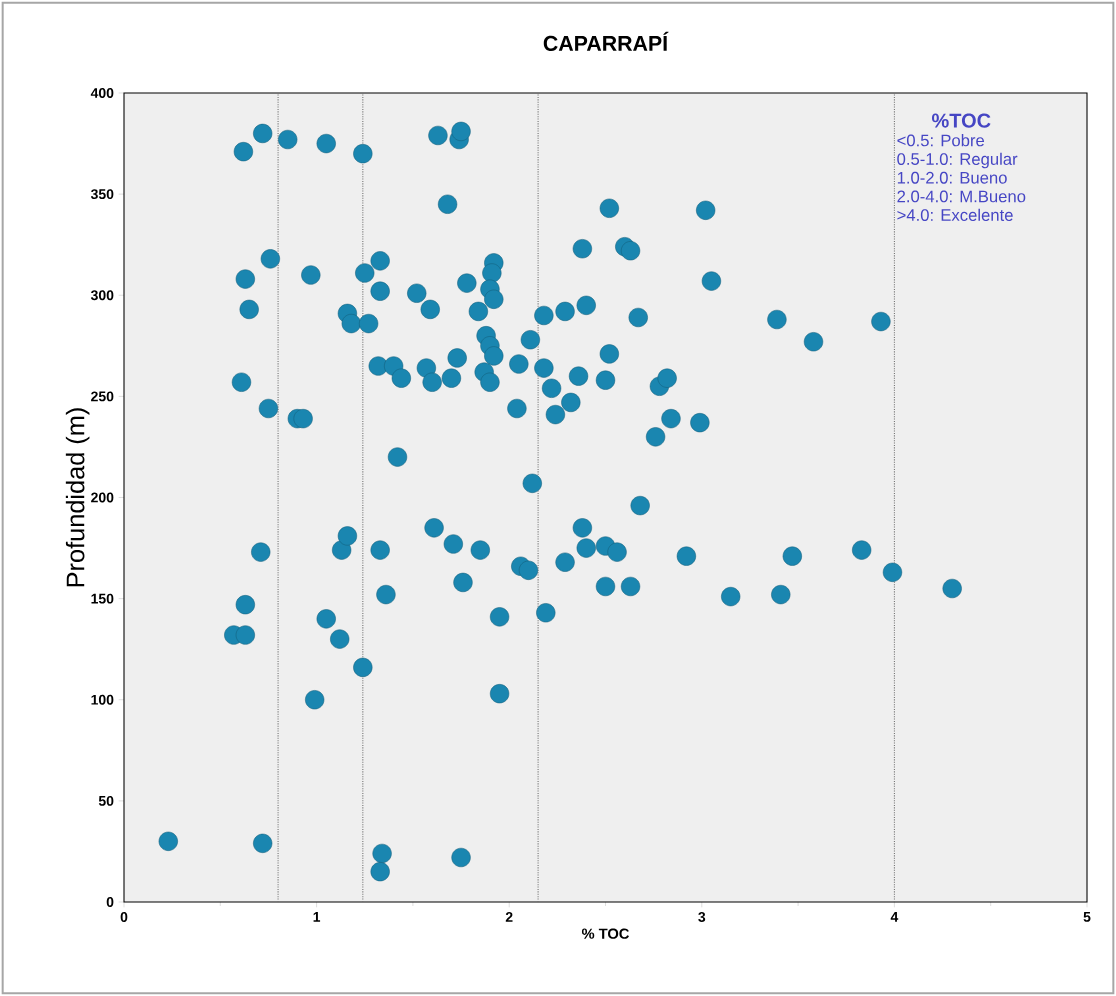  I want to click on y-tick-label: 0, so click(110, 902).